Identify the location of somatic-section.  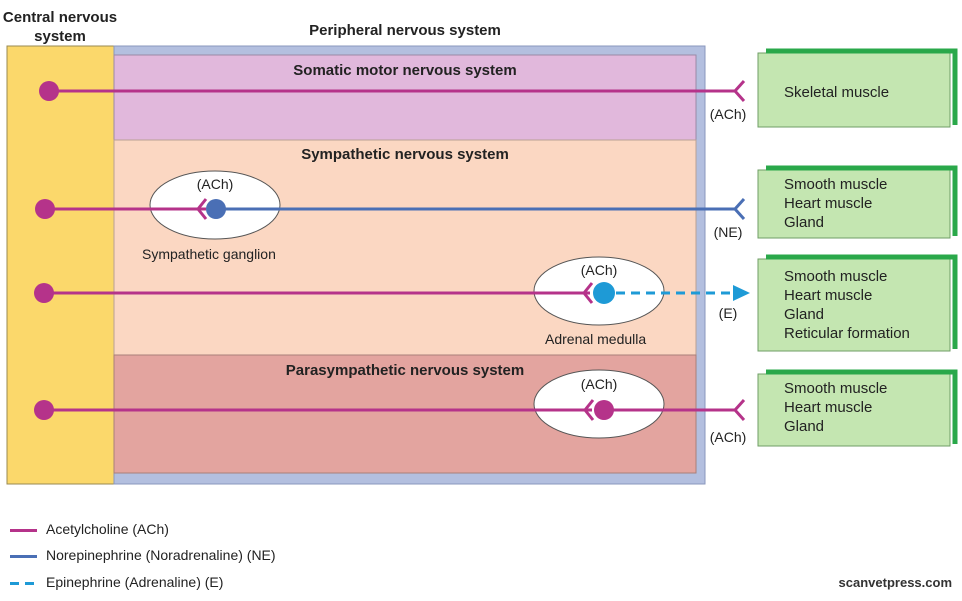
(405, 97).